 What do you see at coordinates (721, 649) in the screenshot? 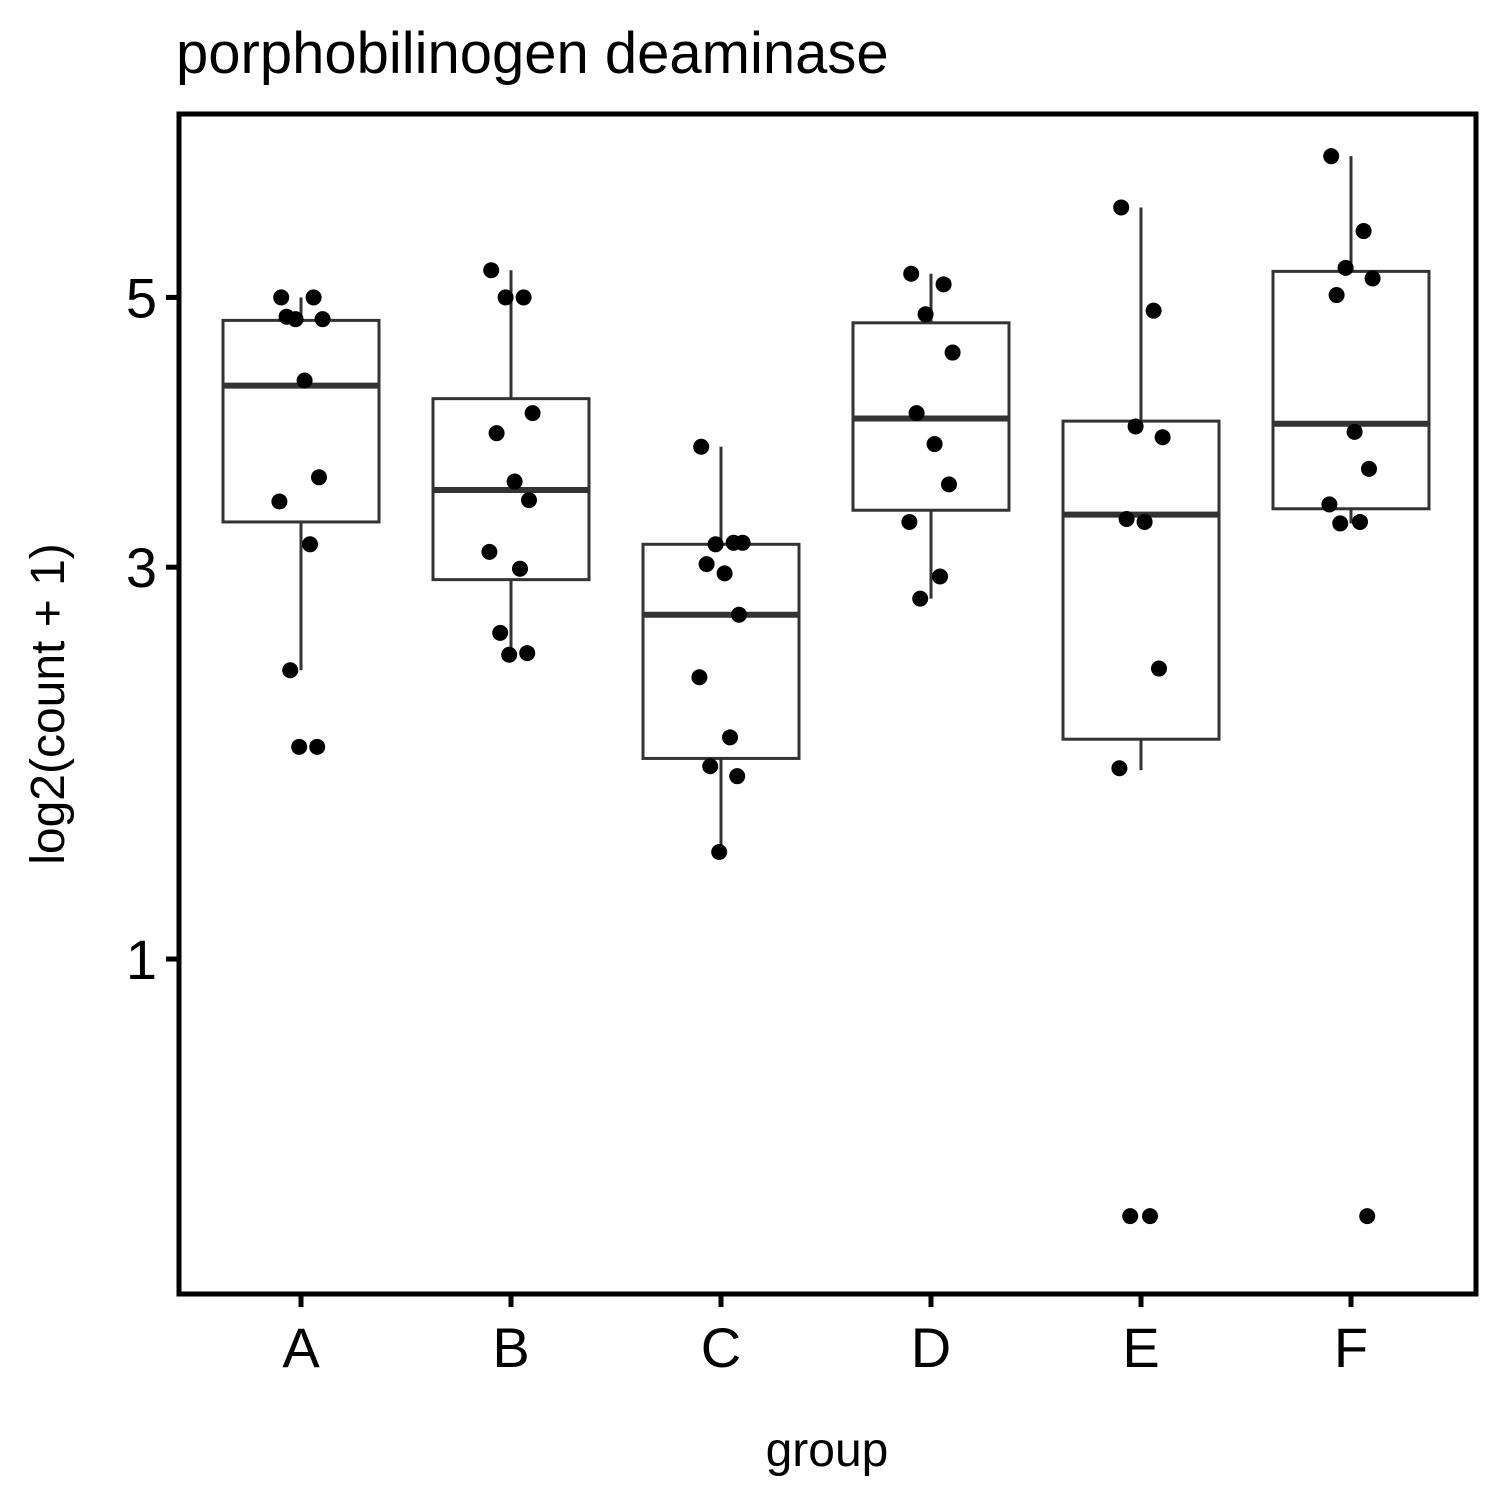
I see `box-C` at bounding box center [721, 649].